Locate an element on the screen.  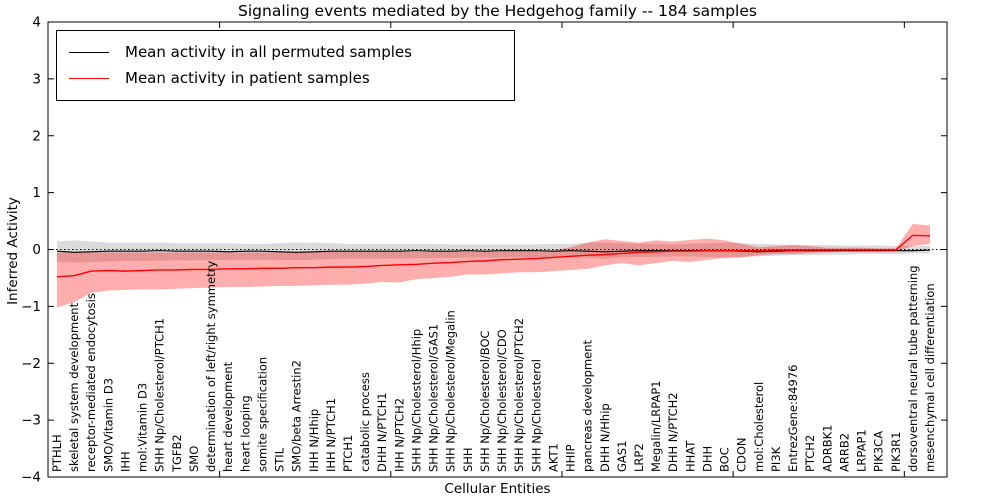
category-label: LRPAP1 is located at coordinates (862, 450).